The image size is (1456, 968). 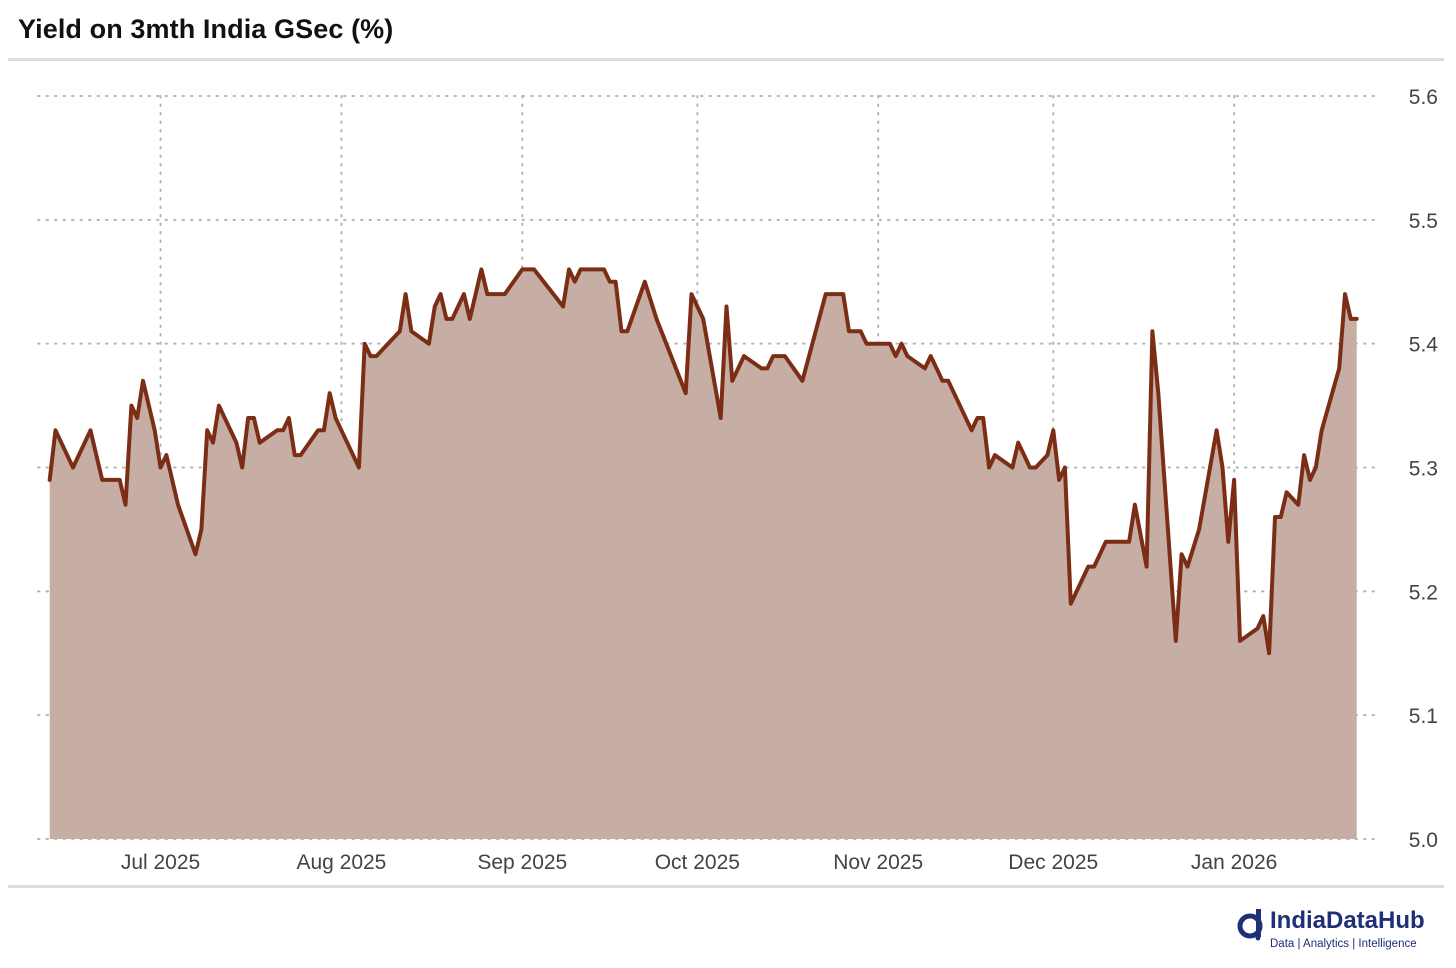 I want to click on y-tick-label: 5.6, so click(x=1423, y=97).